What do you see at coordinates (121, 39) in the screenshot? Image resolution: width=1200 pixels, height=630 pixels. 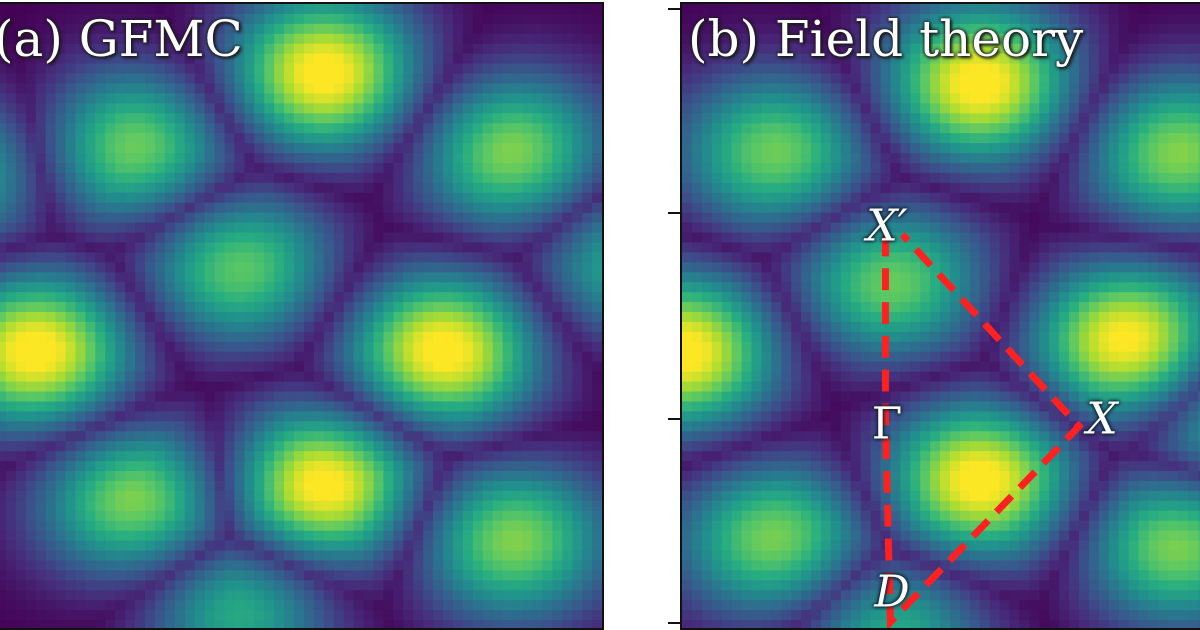 I see `panel-a-label: (a) GFMC` at bounding box center [121, 39].